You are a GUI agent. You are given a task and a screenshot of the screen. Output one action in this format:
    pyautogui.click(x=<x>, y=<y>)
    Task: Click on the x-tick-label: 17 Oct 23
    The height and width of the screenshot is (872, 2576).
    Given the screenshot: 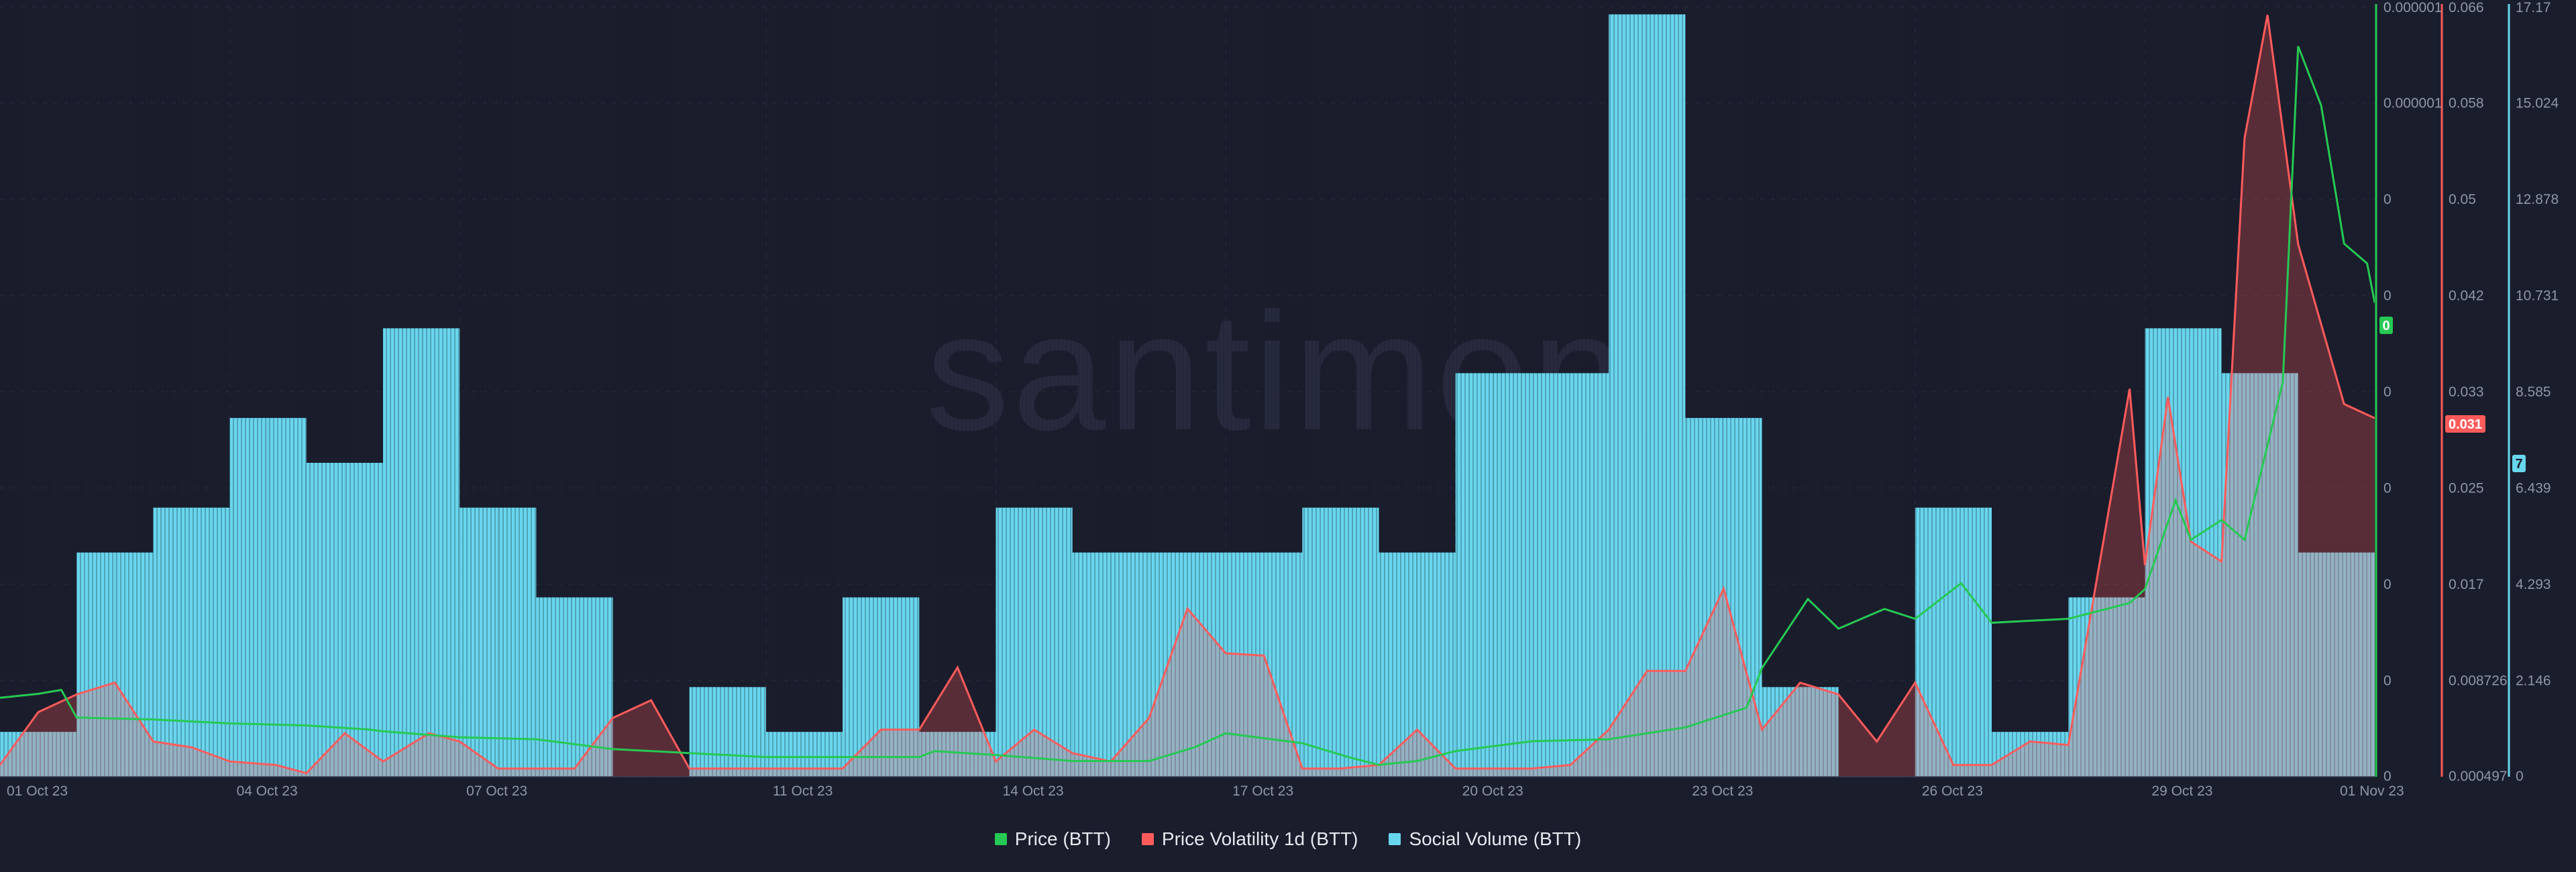 What is the action you would take?
    pyautogui.click(x=1262, y=791)
    